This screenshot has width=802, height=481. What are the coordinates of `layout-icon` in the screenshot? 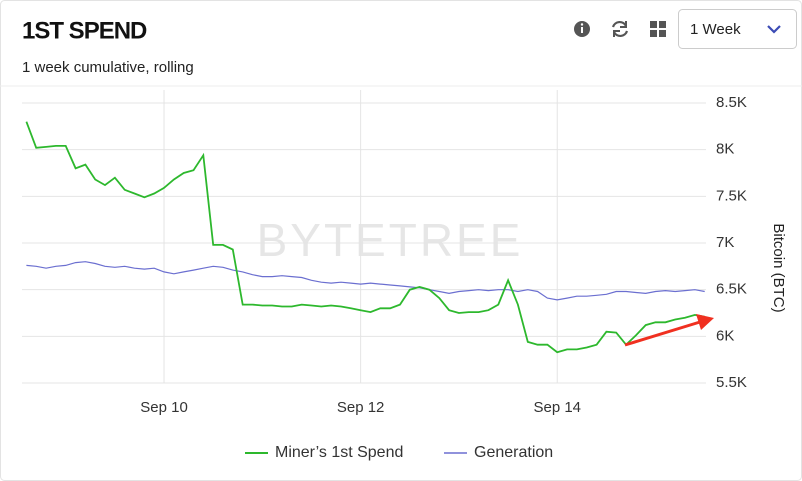 It's located at (658, 29).